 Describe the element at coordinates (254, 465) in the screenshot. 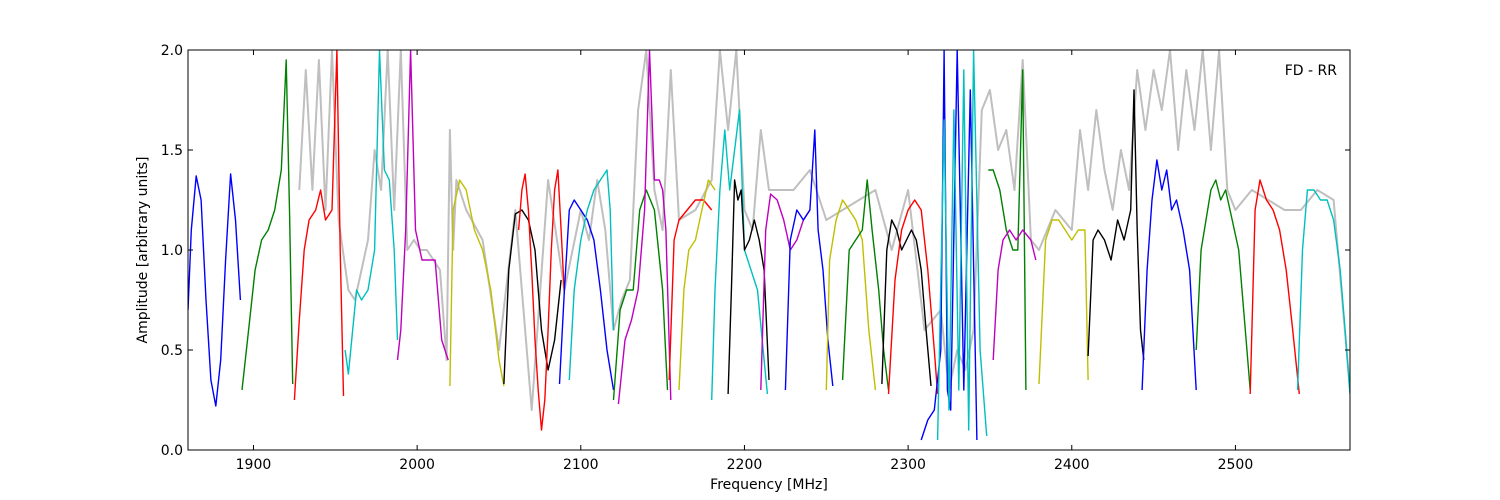

I see `x-tick-label: 1900` at that location.